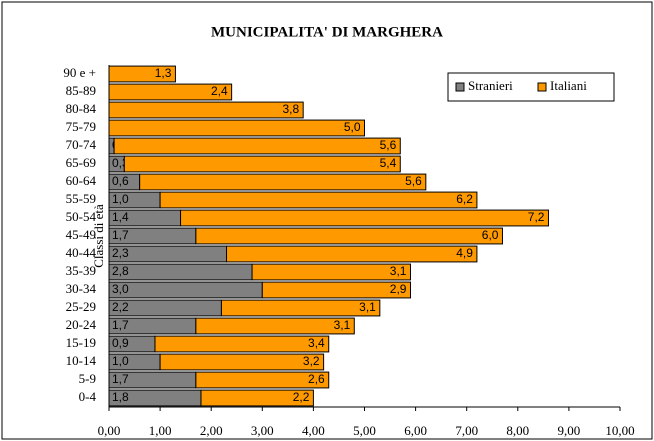  Describe the element at coordinates (81, 342) in the screenshot. I see `y-tick-label: 15-19` at that location.